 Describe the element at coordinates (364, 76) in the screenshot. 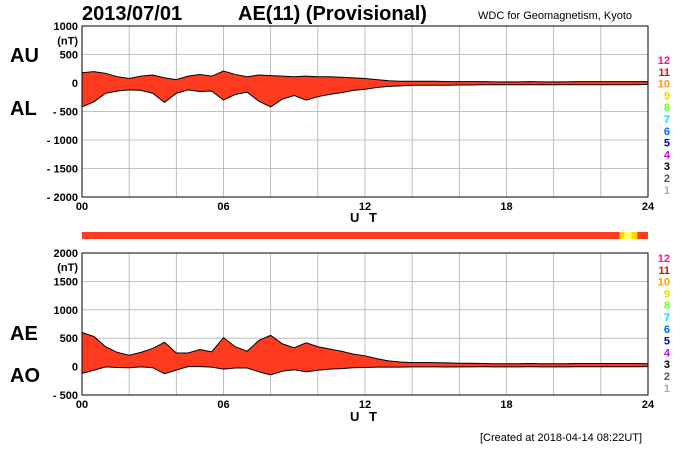

I see `series-line-au` at that location.